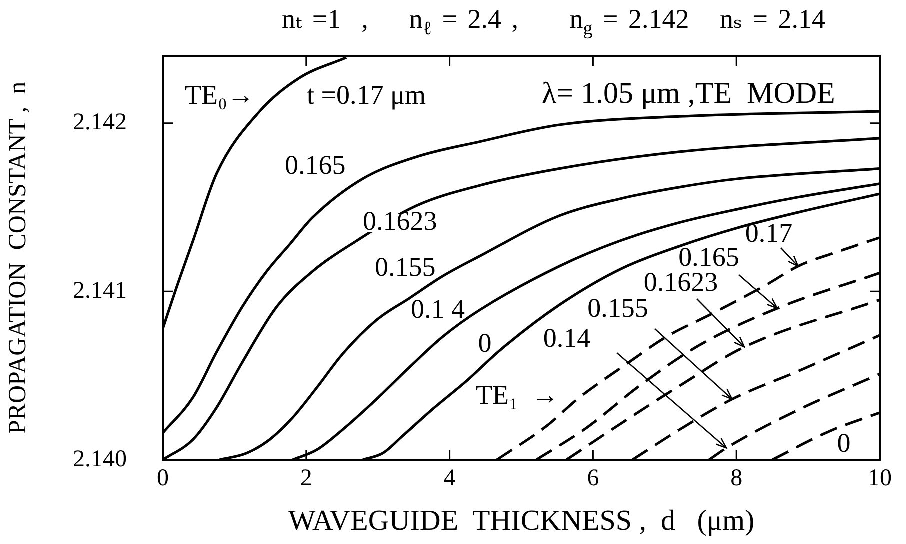 The width and height of the screenshot is (906, 544). Describe the element at coordinates (100, 123) in the screenshot. I see `y-tick-label: 2.142` at that location.